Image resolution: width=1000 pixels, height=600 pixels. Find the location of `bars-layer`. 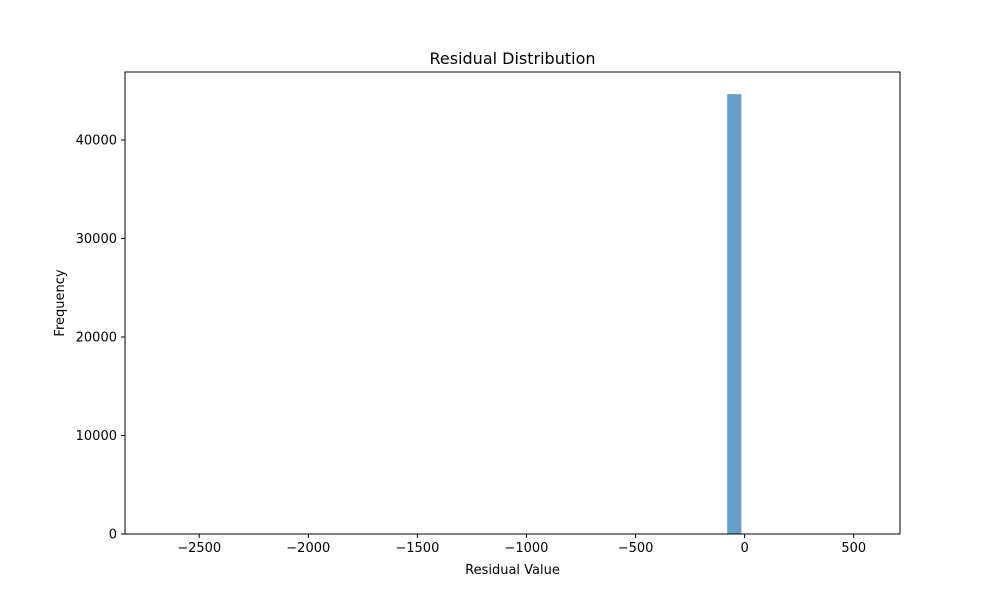

bars-layer is located at coordinates (734, 314).